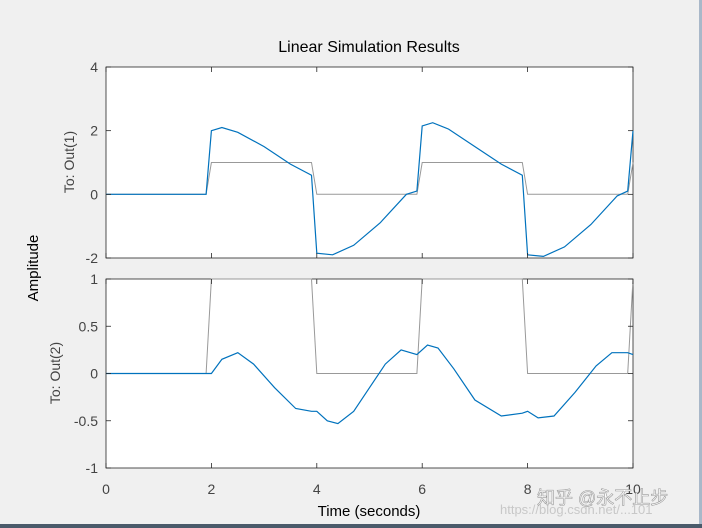  What do you see at coordinates (92, 468) in the screenshot?
I see `y-tick-label-out2: -1` at bounding box center [92, 468].